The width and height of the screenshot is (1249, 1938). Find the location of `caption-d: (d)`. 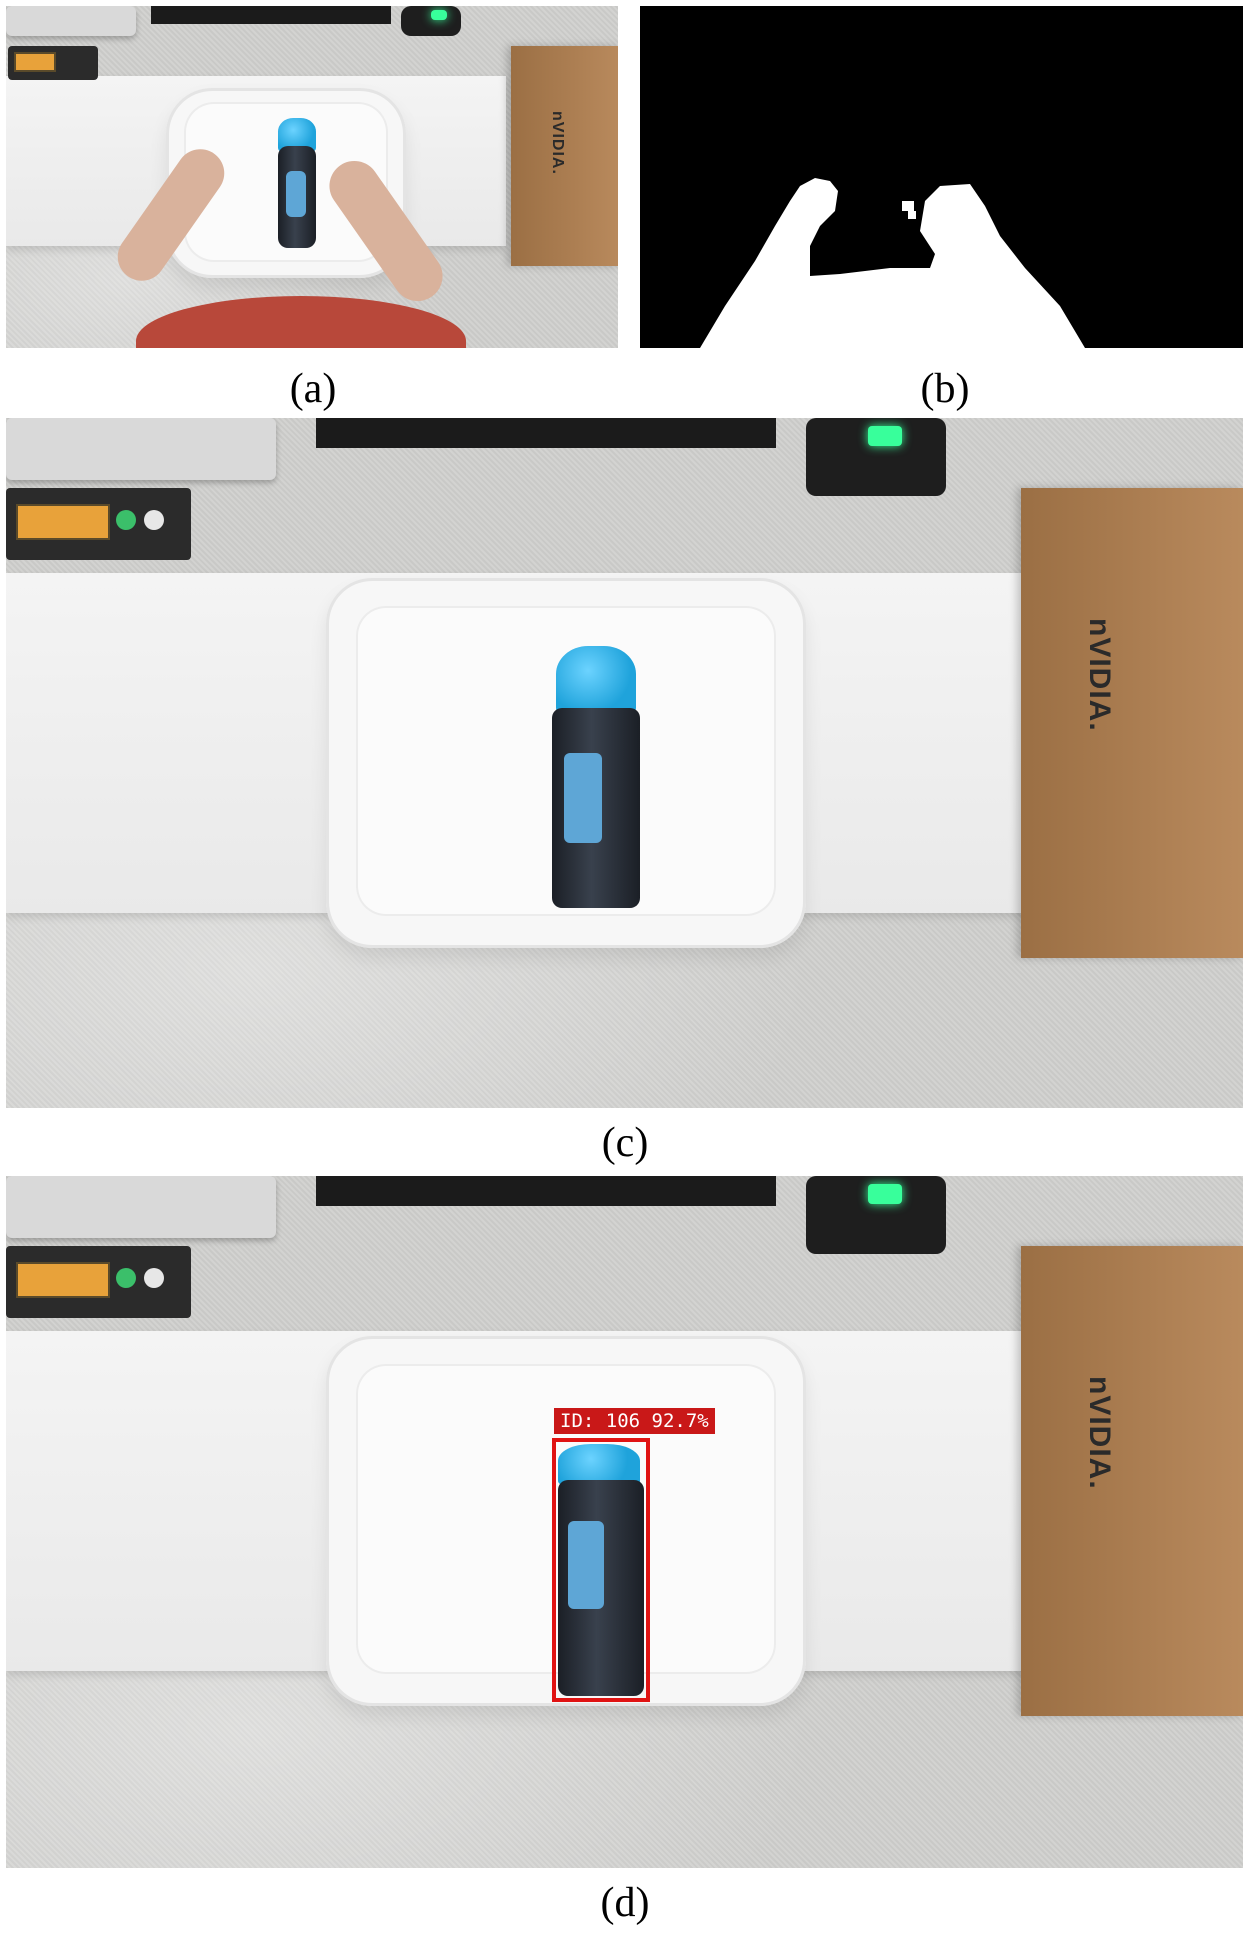

caption-d: (d) is located at coordinates (625, 1903).